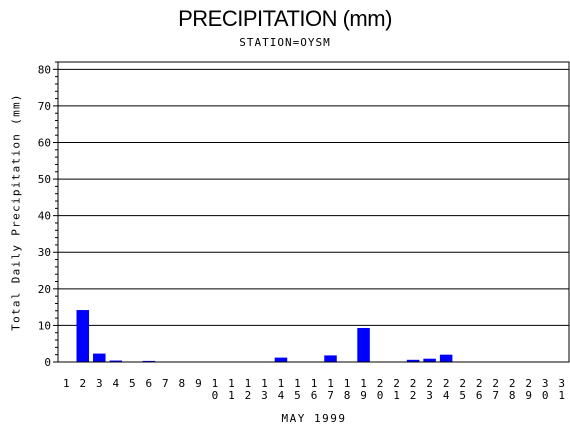  I want to click on x-tick-label: 9, so click(198, 383).